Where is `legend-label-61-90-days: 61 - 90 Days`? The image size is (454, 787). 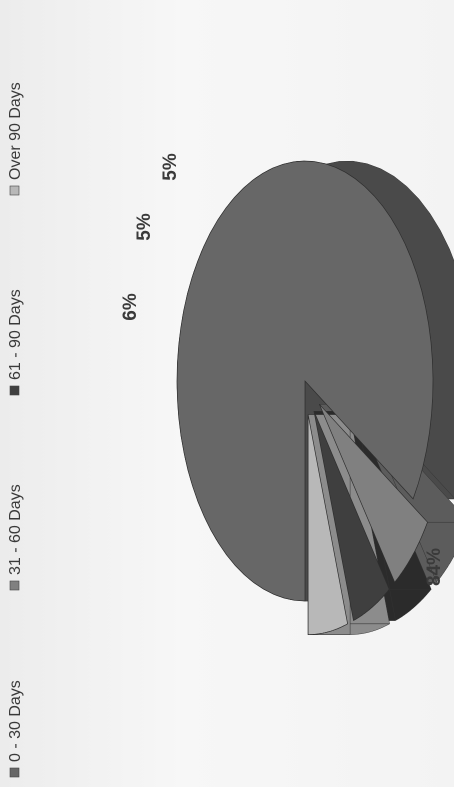
legend-label-61-90-days: 61 - 90 Days is located at coordinates (15, 334).